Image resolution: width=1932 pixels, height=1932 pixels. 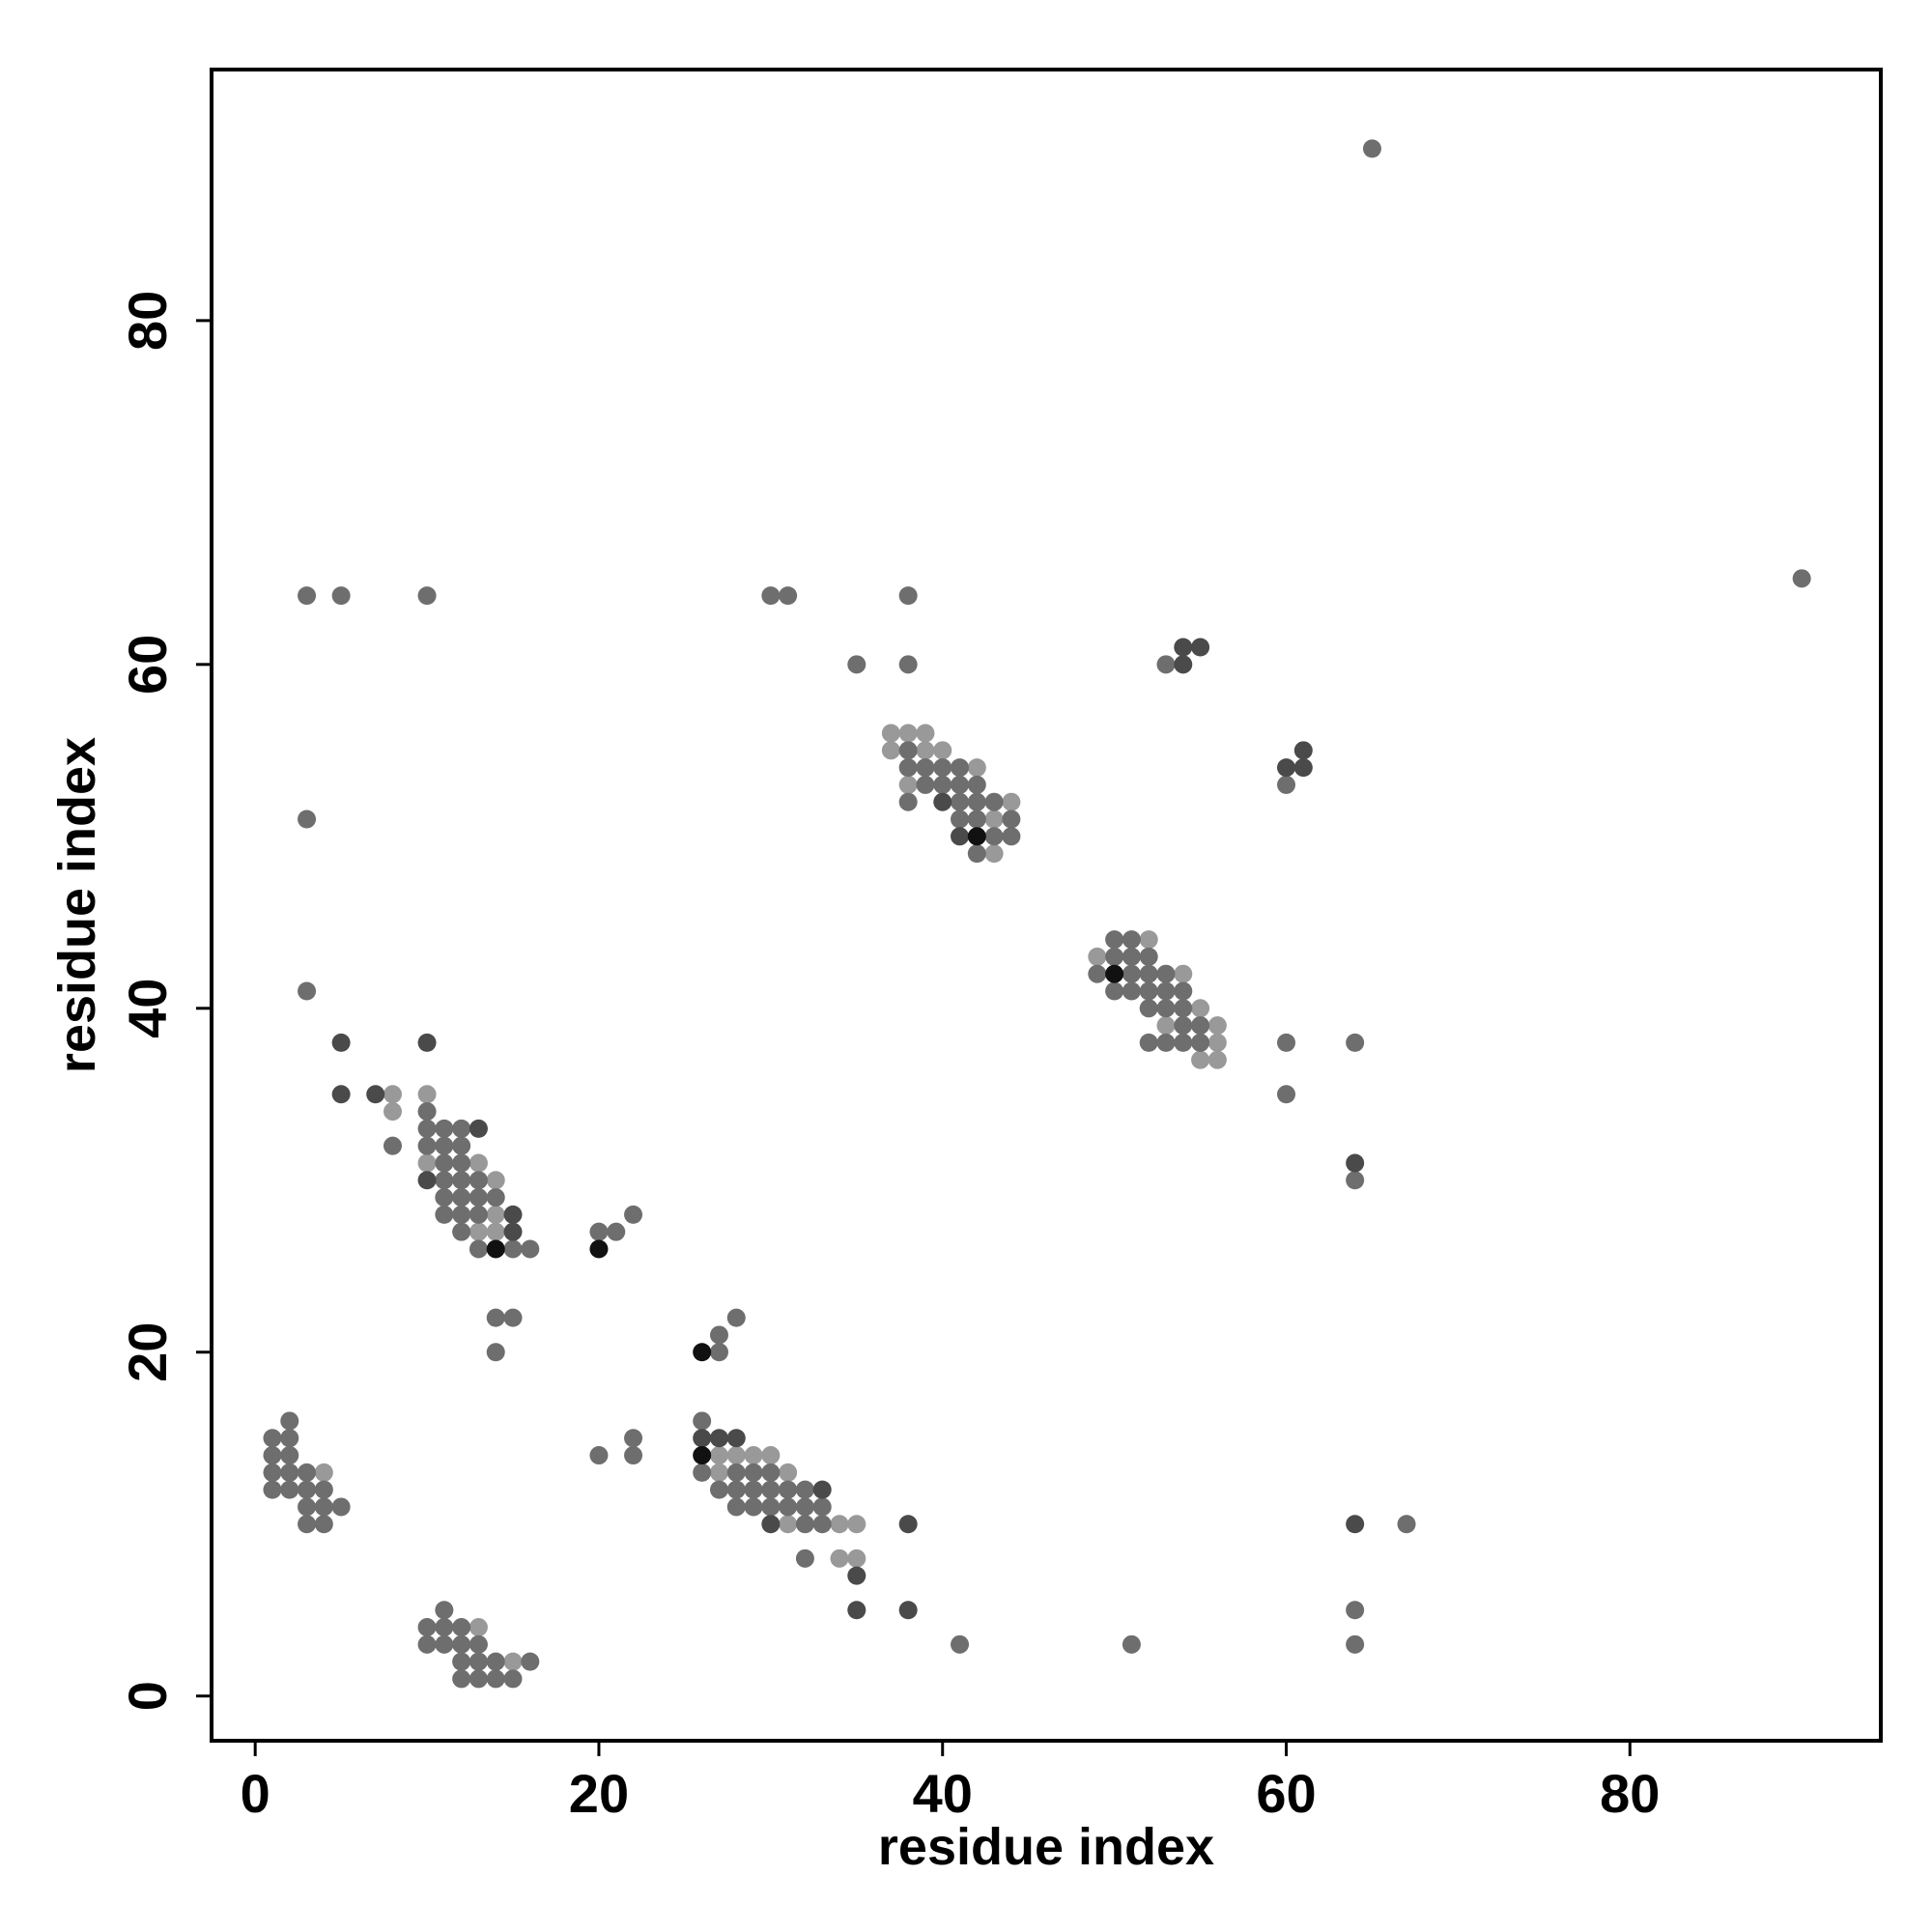 I want to click on x-tick-label: 80, so click(x=1630, y=1793).